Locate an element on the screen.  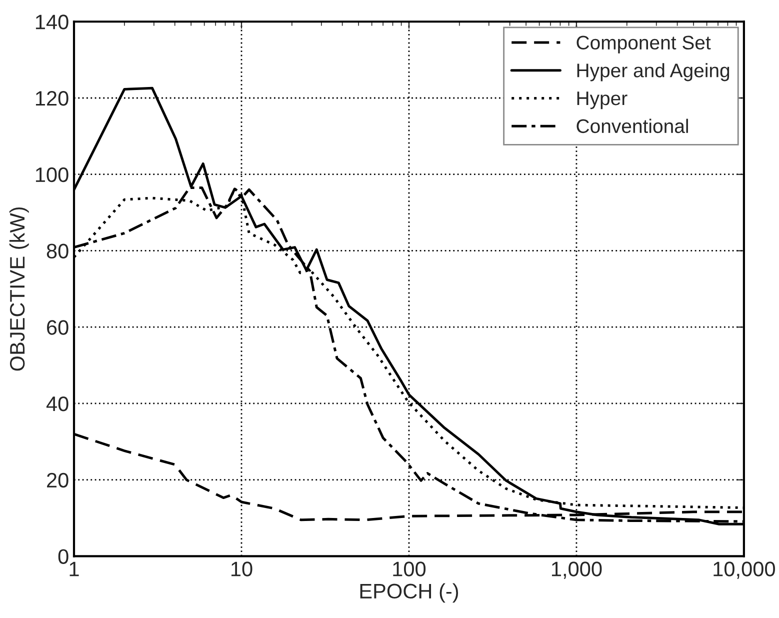
y-tick-label: 140 is located at coordinates (52, 22).